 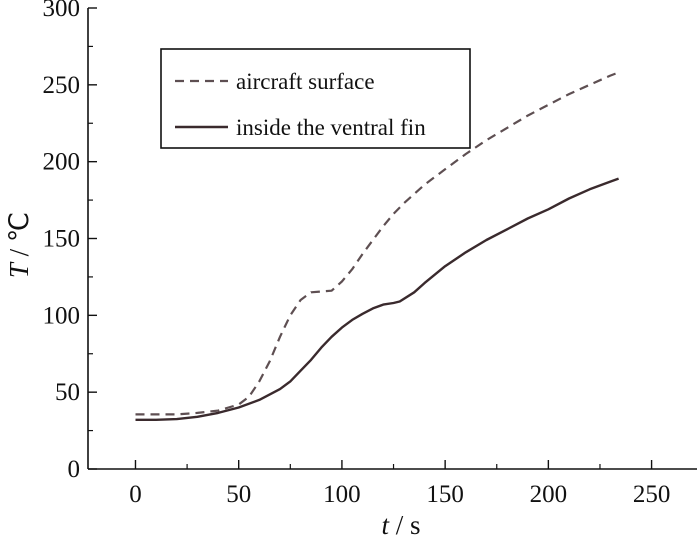 What do you see at coordinates (342, 494) in the screenshot?
I see `x-tick-label: 100` at bounding box center [342, 494].